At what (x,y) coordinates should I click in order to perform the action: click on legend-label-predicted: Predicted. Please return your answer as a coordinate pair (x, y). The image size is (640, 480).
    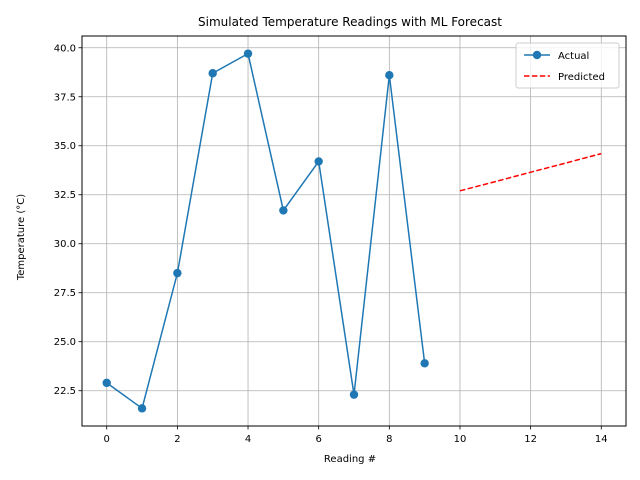
    Looking at the image, I should click on (581, 77).